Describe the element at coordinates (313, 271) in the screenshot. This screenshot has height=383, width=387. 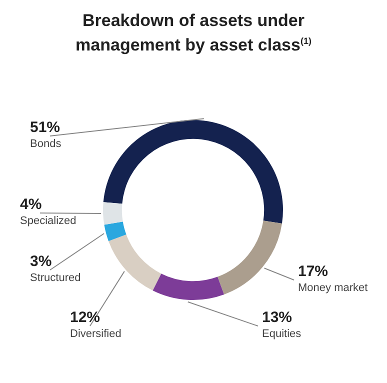
I see `data-label: 17%` at that location.